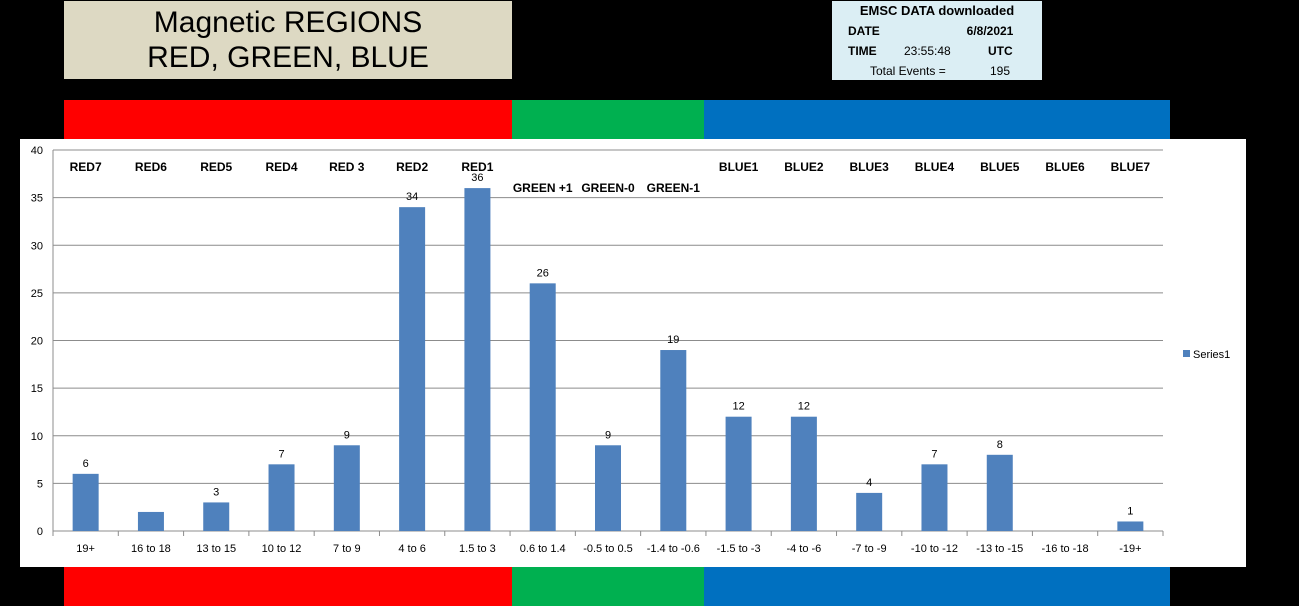  Describe the element at coordinates (1186, 353) in the screenshot. I see `legend-swatch` at that location.